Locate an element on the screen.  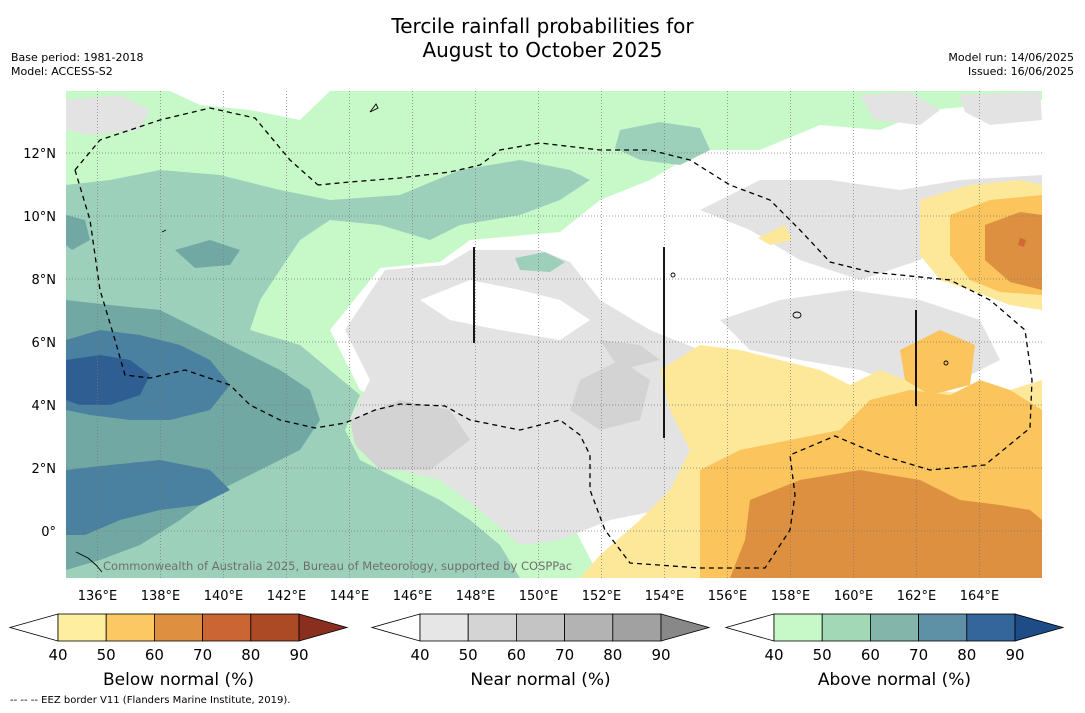
field-below-70-ne is located at coordinates (1013, 251).